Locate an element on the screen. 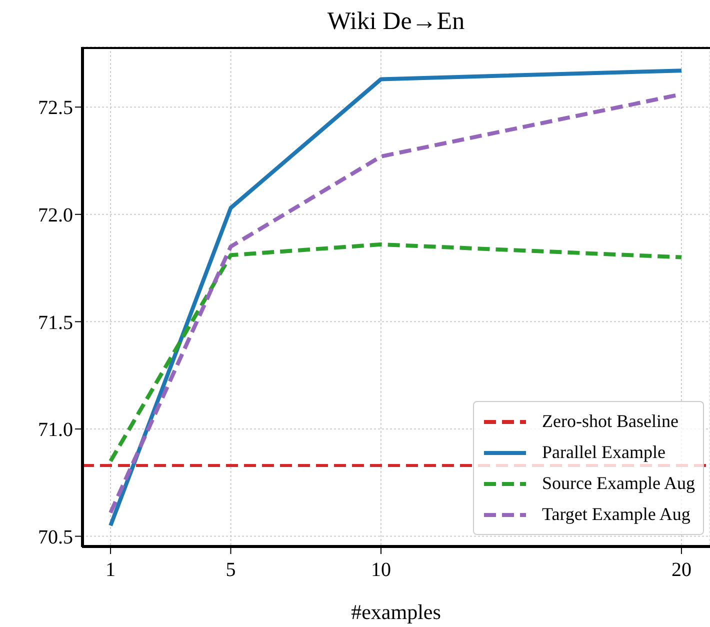 Image resolution: width=710 pixels, height=627 pixels. legend-label: Target Example Aug is located at coordinates (616, 514).